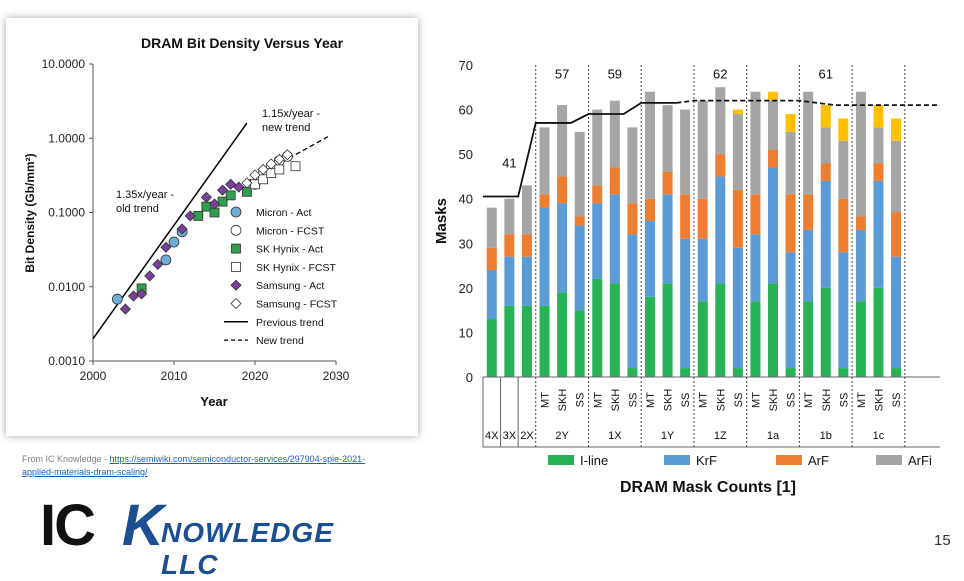 The width and height of the screenshot is (964, 581). What do you see at coordinates (291, 114) in the screenshot?
I see `annotation-new-trend: 1.15x/year -` at bounding box center [291, 114].